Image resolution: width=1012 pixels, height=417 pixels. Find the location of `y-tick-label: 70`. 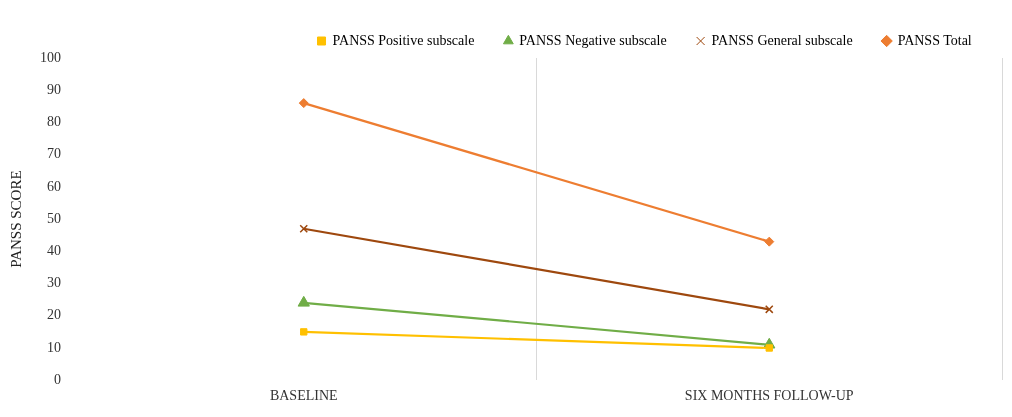

y-tick-label: 70 is located at coordinates (54, 154).